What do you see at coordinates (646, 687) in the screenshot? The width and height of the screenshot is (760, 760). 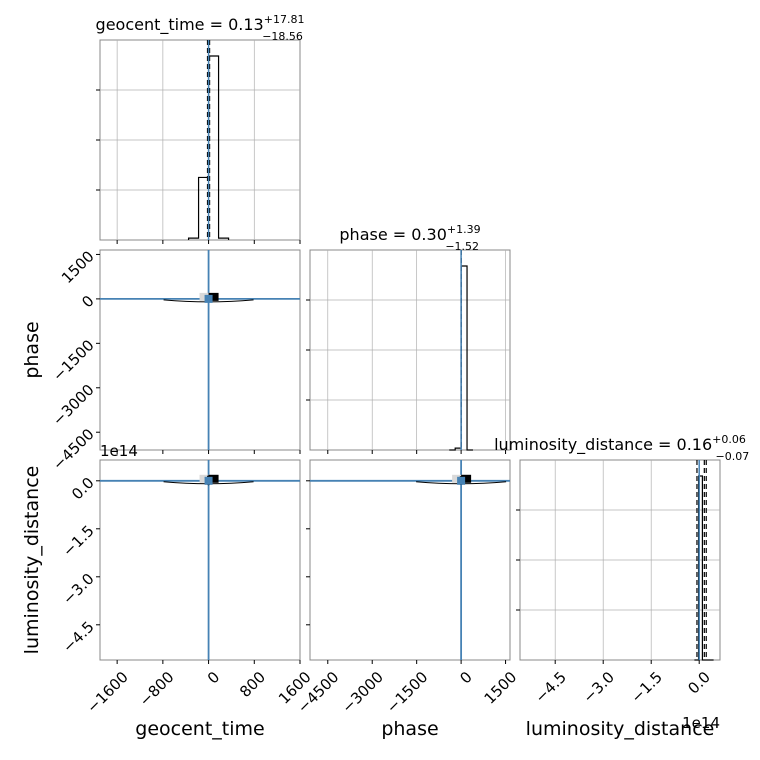 I see `x-tick-label-luminosity_distance: −1.5` at bounding box center [646, 687].